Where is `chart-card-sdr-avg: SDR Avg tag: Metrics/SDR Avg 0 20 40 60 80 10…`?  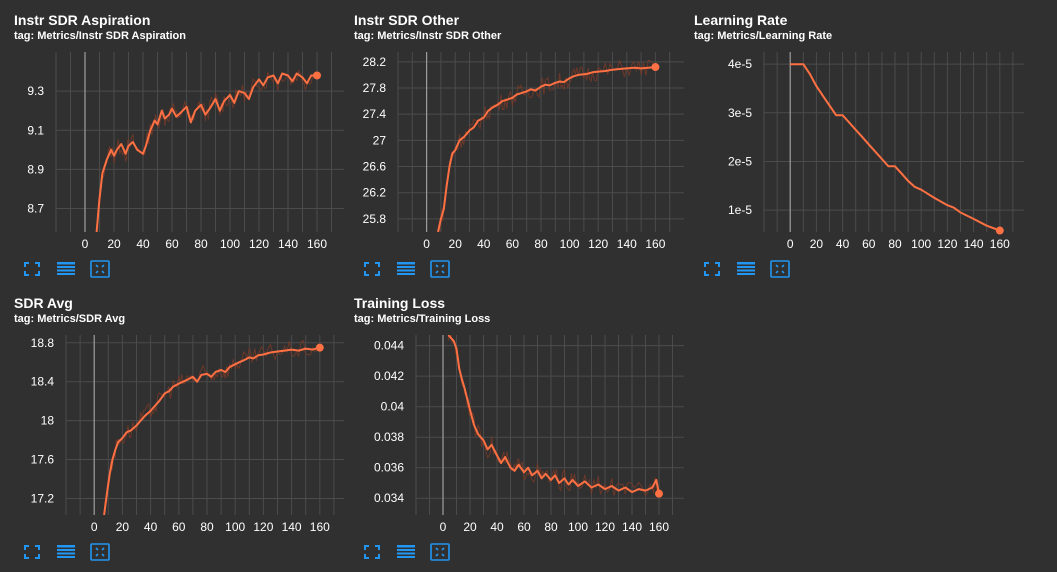 chart-card-sdr-avg: SDR Avg tag: Metrics/SDR Avg 0 20 40 60 80 10… is located at coordinates (179, 430).